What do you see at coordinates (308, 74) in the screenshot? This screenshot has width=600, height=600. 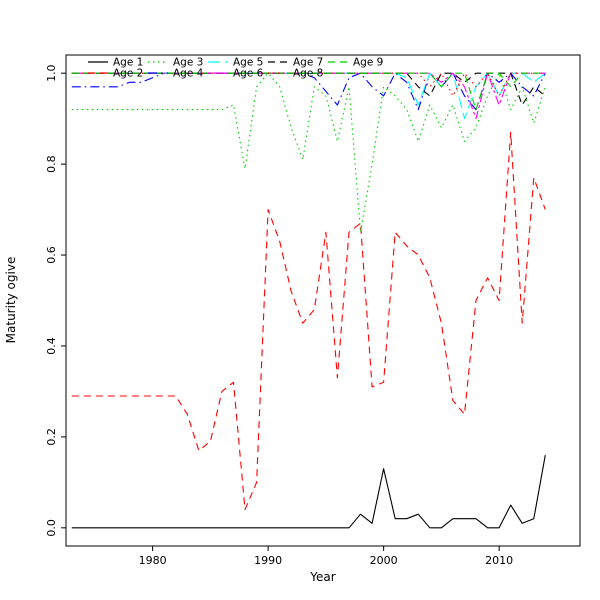 I see `legend-label-age-8: Age 8` at bounding box center [308, 74].